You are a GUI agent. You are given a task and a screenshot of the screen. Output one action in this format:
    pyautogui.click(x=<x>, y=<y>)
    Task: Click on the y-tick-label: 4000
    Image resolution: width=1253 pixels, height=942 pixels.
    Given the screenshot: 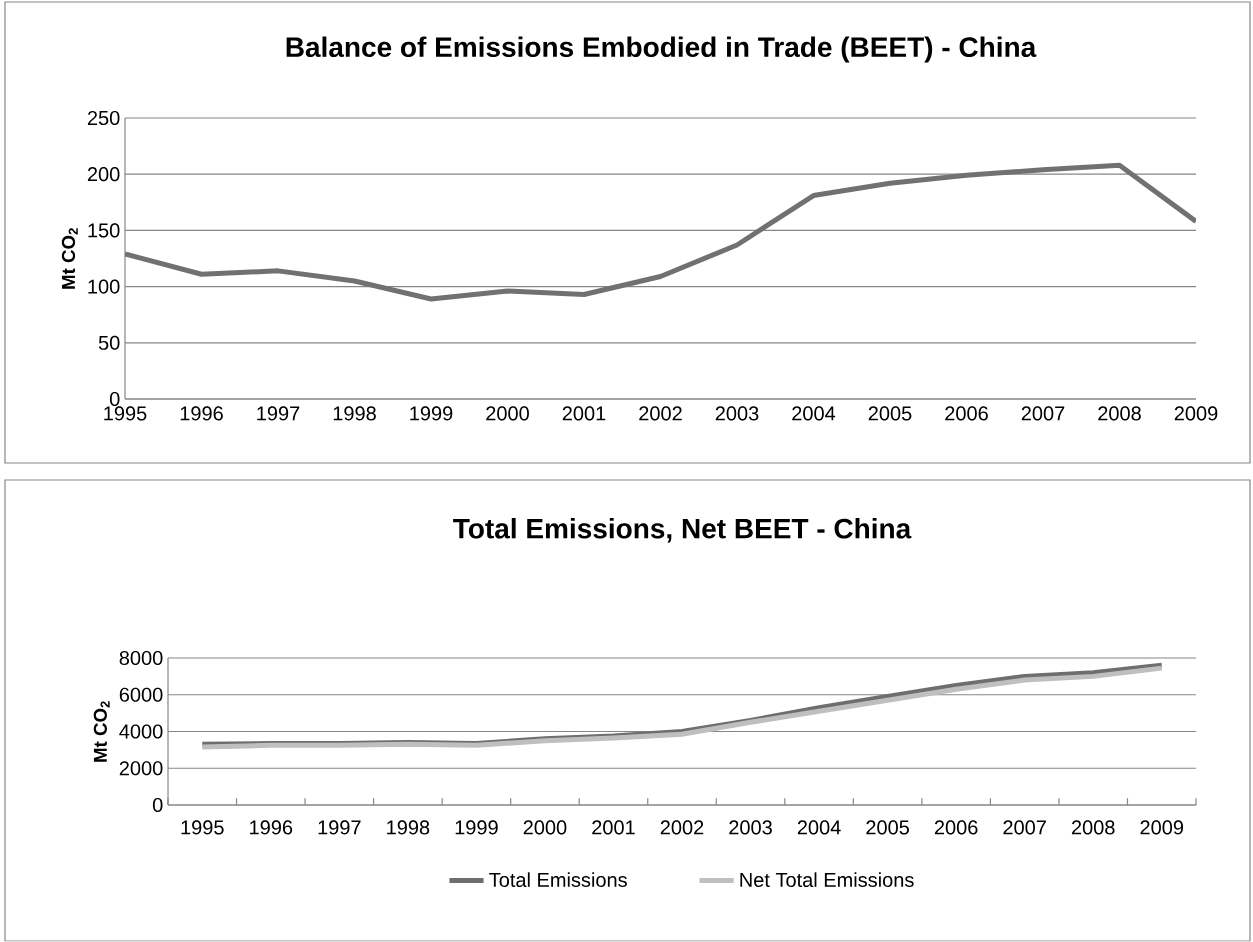 What is the action you would take?
    pyautogui.click(x=141, y=731)
    